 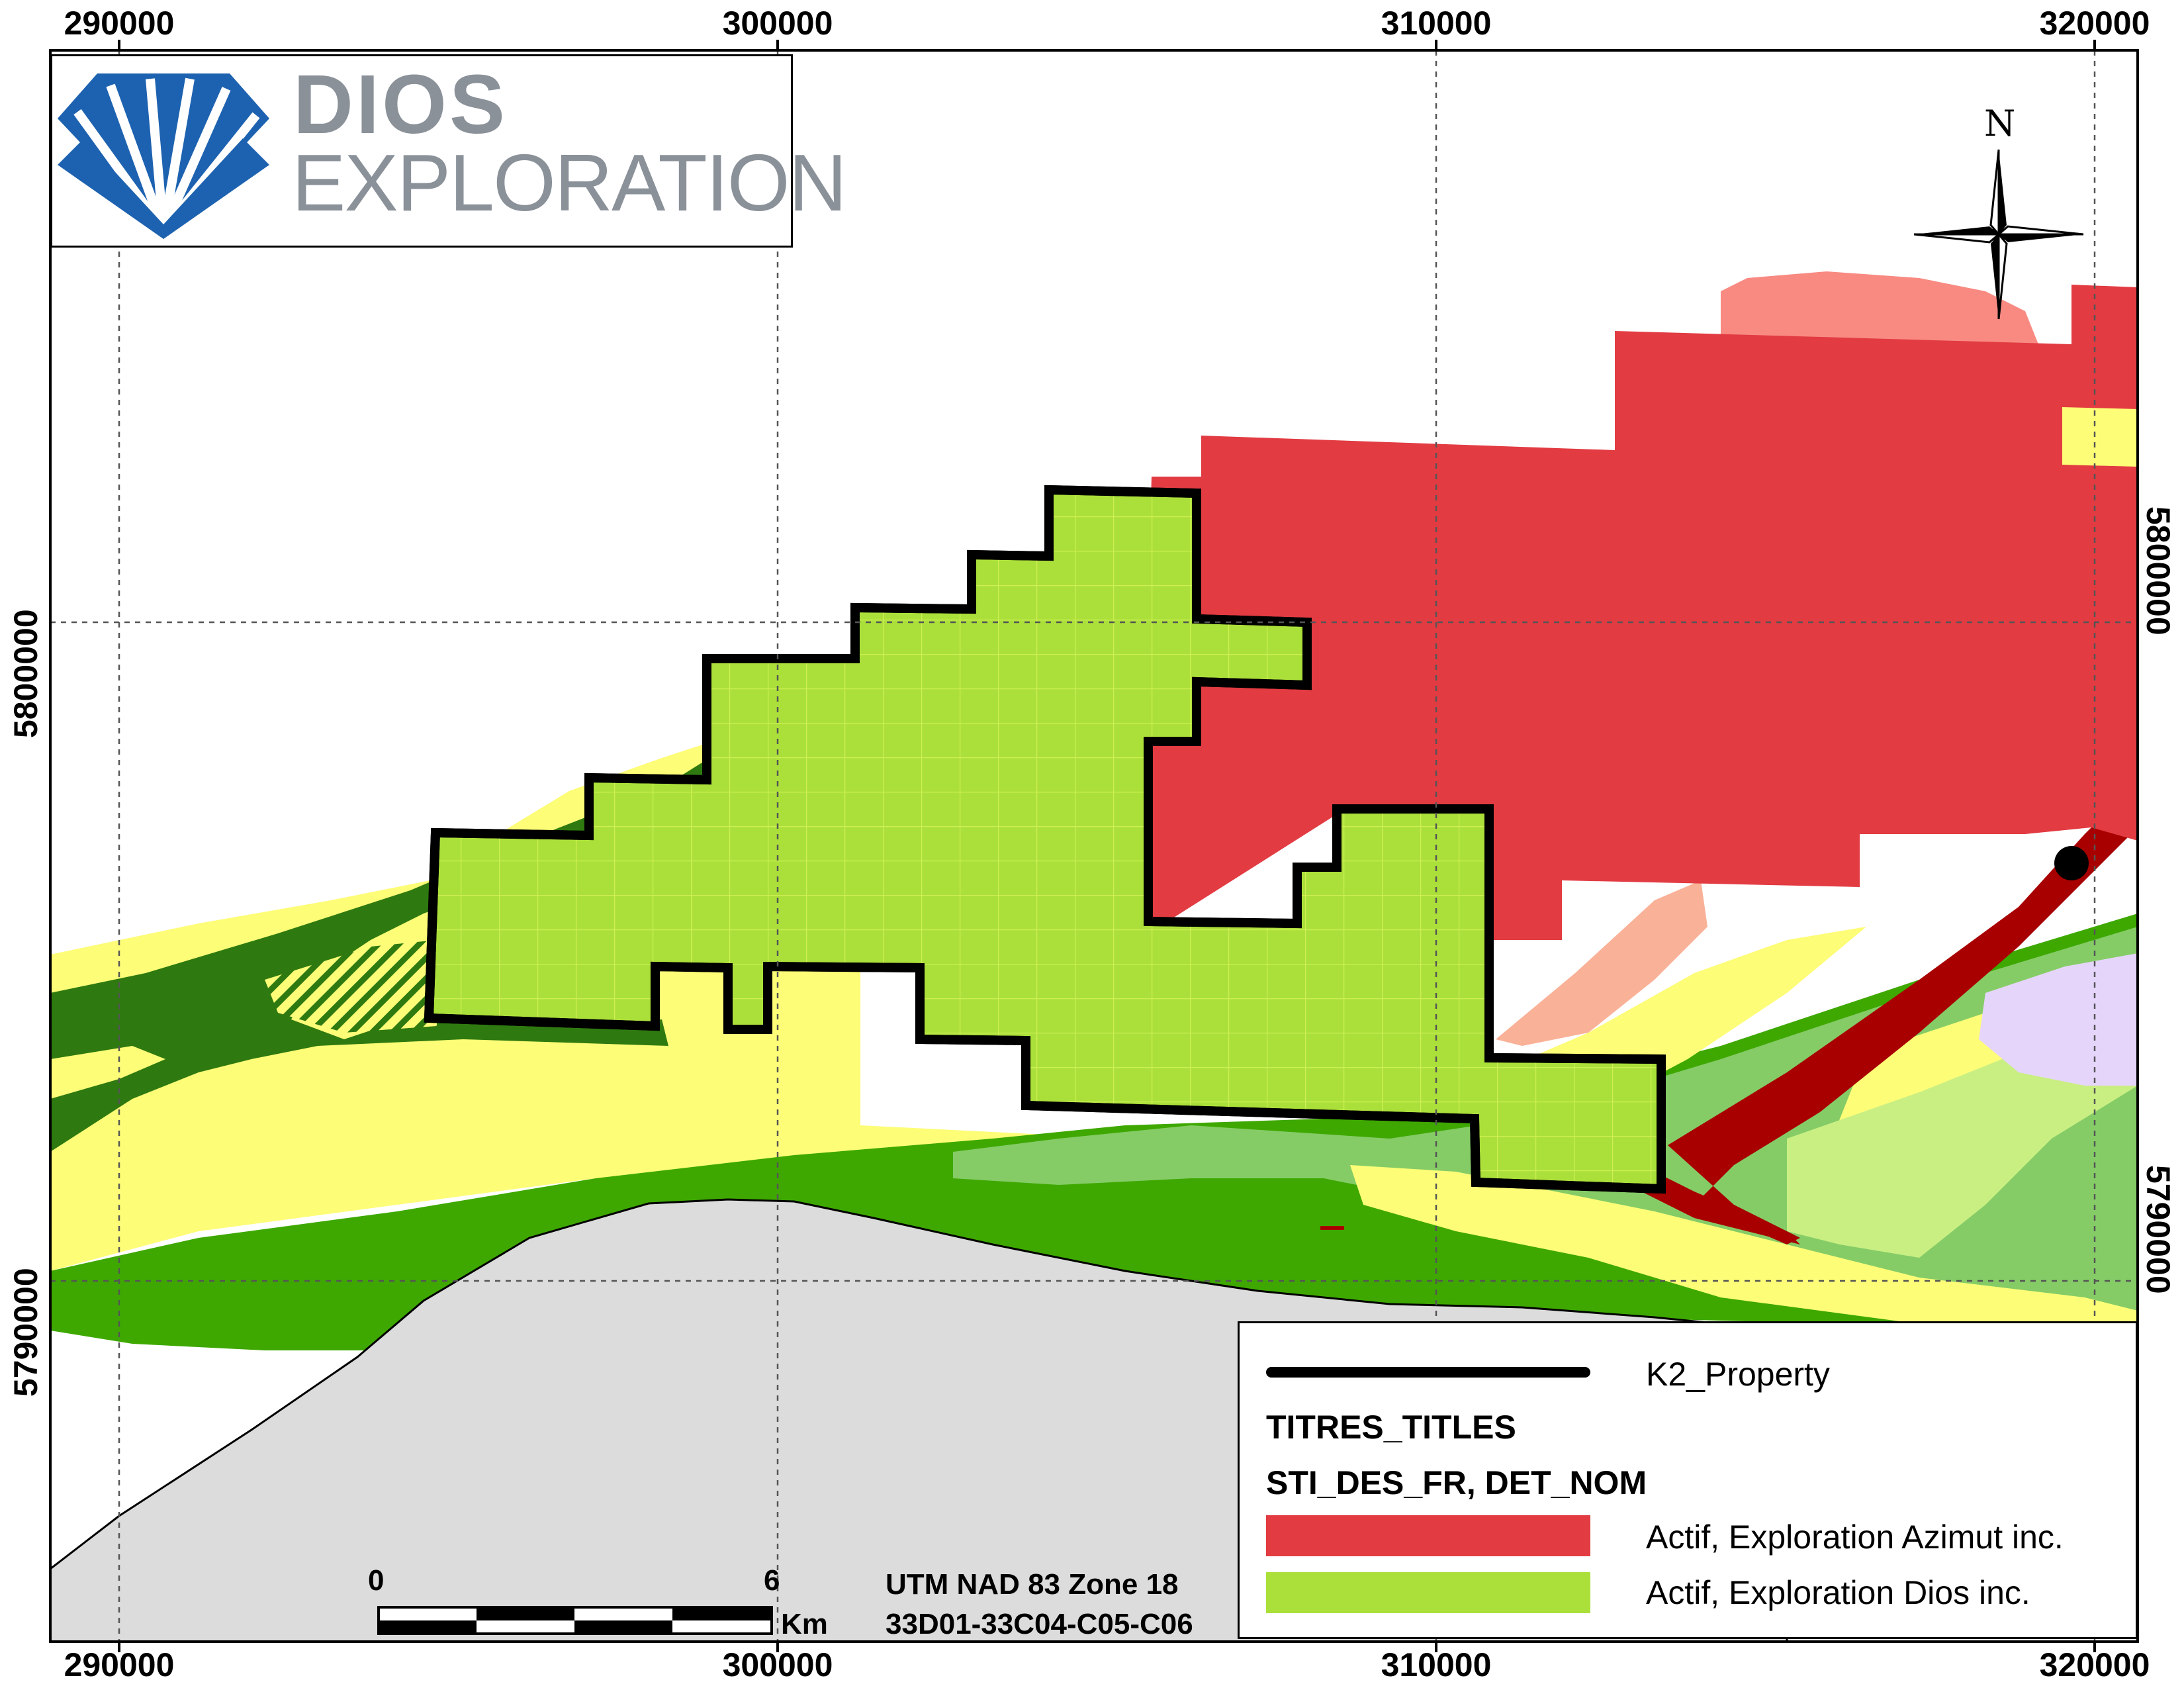 I want to click on logo-text-dios: DIOS, so click(x=400, y=104).